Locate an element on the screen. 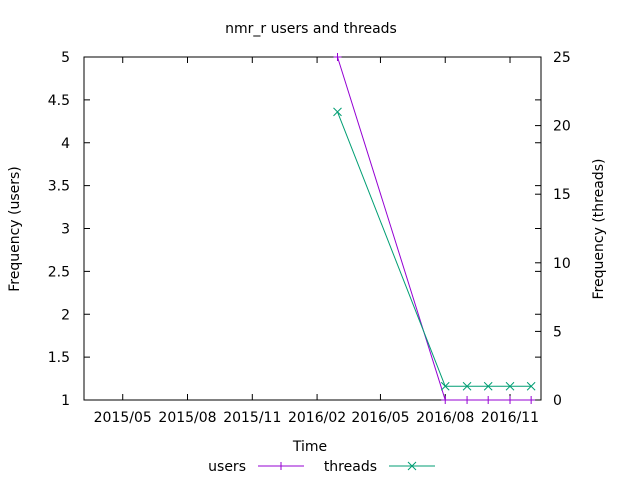  y-left-tick-label: 3 is located at coordinates (65, 230).